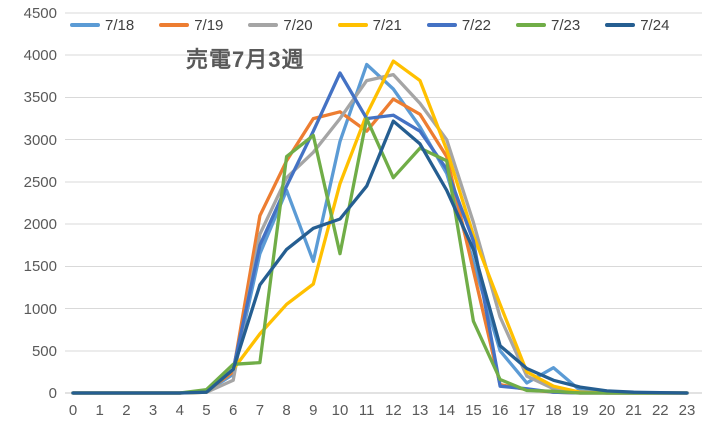  Describe the element at coordinates (209, 25) in the screenshot. I see `legend-label: 7/19` at that location.